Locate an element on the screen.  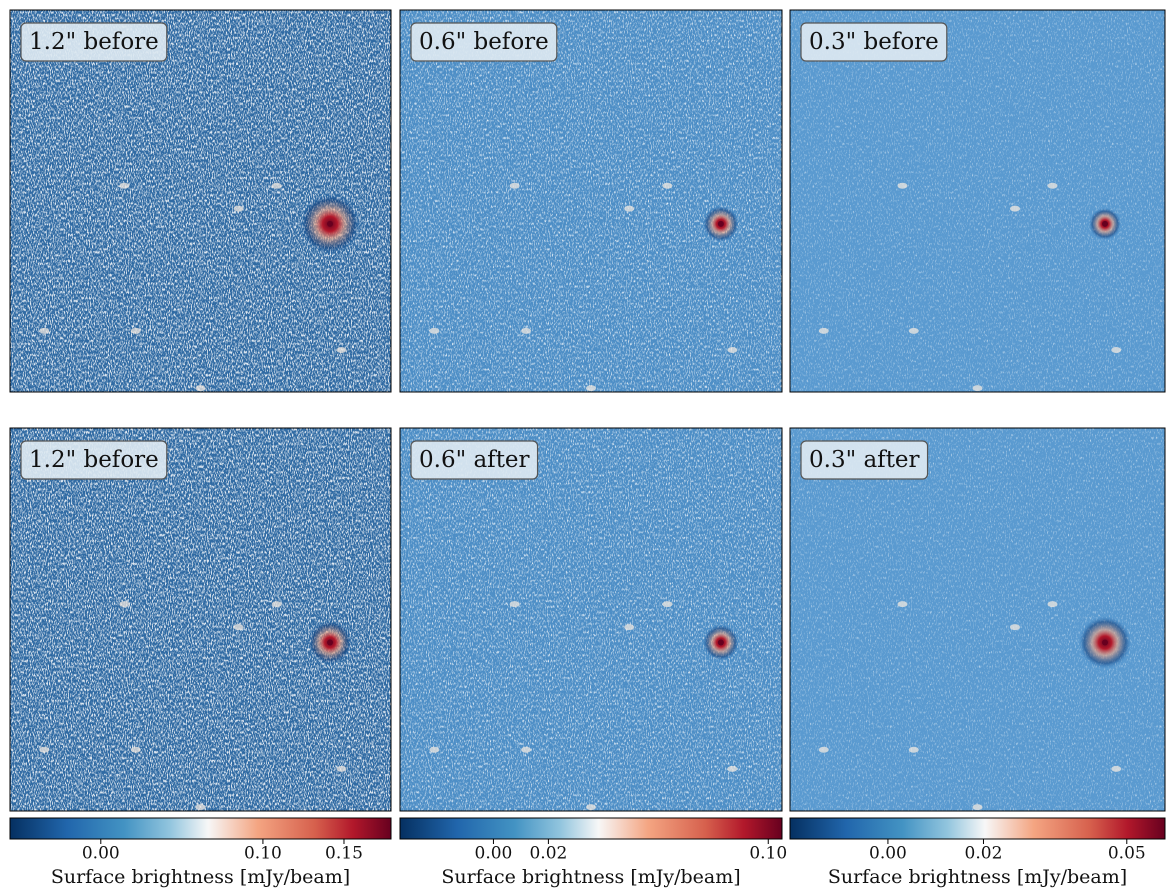
panel-label: 0.6" after is located at coordinates (474, 460).